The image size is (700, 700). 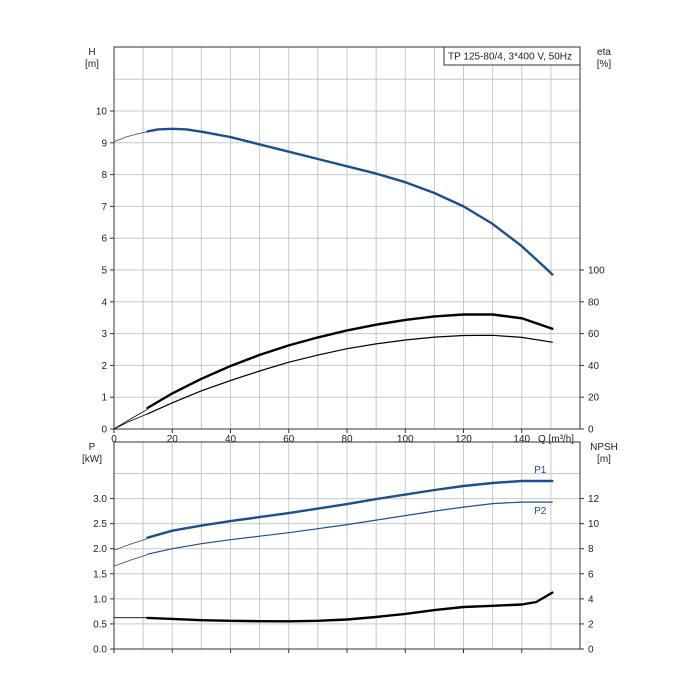 What do you see at coordinates (231, 439) in the screenshot?
I see `x-axis-tick-label: 40` at bounding box center [231, 439].